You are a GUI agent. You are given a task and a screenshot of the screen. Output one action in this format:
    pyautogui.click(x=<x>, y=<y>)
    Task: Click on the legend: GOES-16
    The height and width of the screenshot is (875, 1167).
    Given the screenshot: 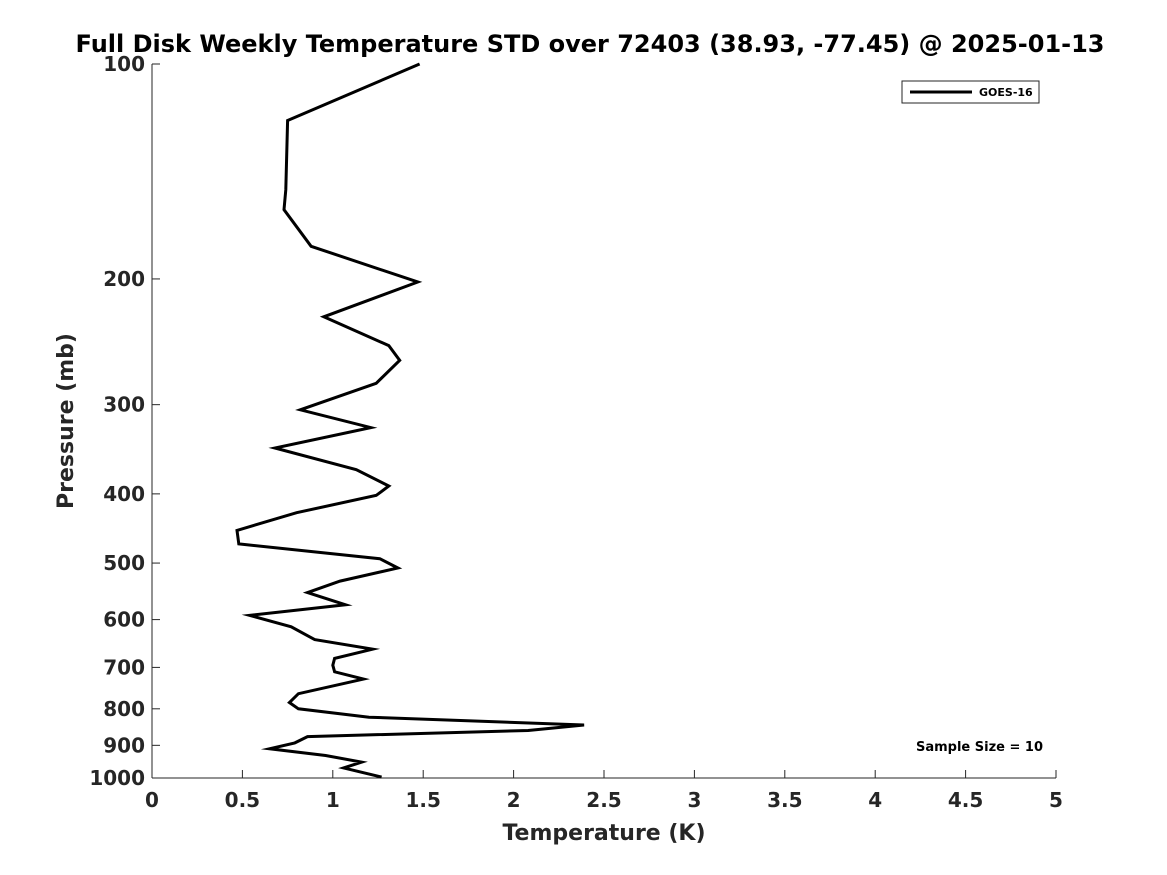 What is the action you would take?
    pyautogui.click(x=970, y=92)
    